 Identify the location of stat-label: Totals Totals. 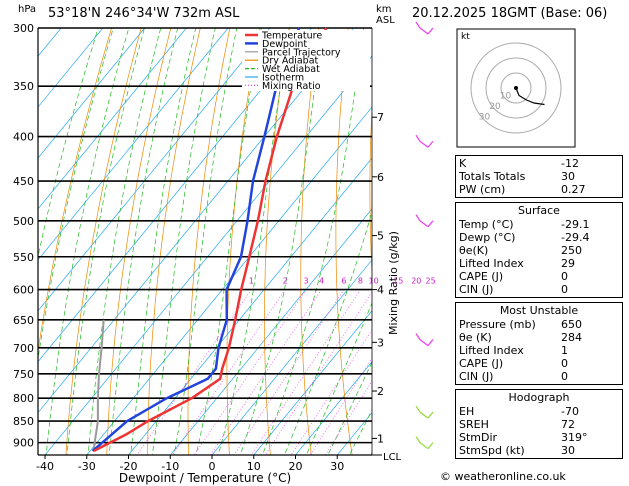
(492, 176).